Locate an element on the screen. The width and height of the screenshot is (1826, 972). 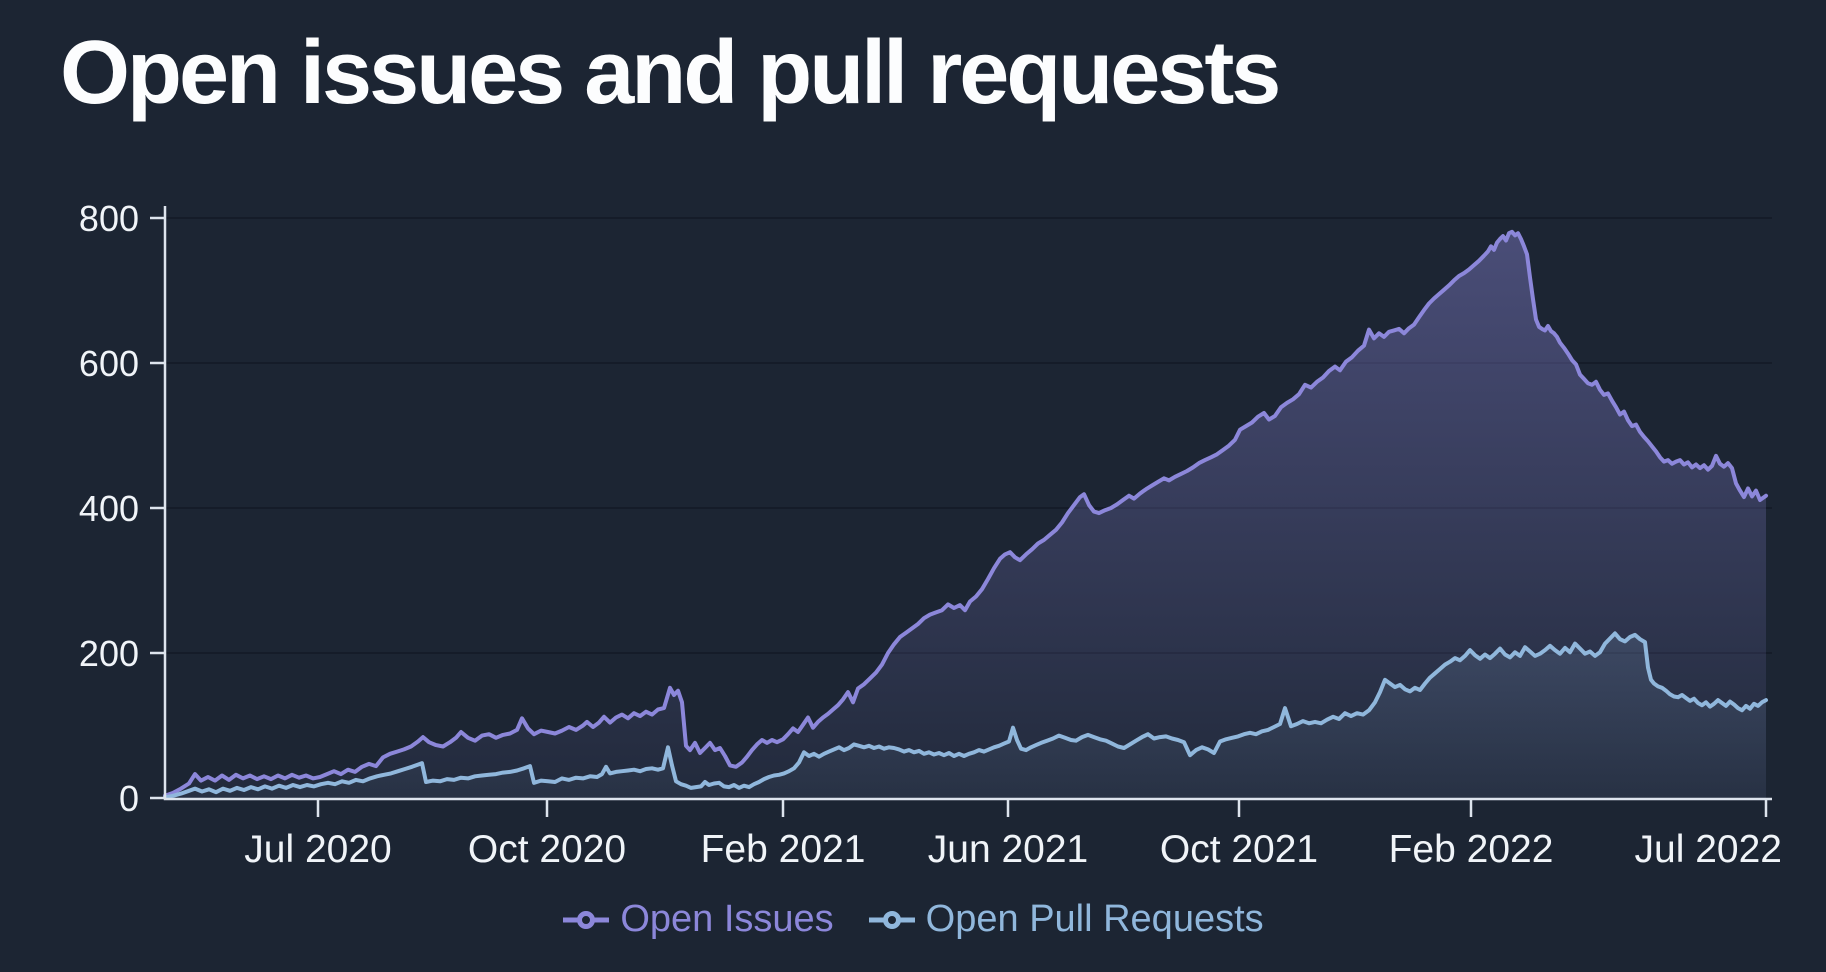
x-axis-label: Oct 2020 is located at coordinates (547, 849).